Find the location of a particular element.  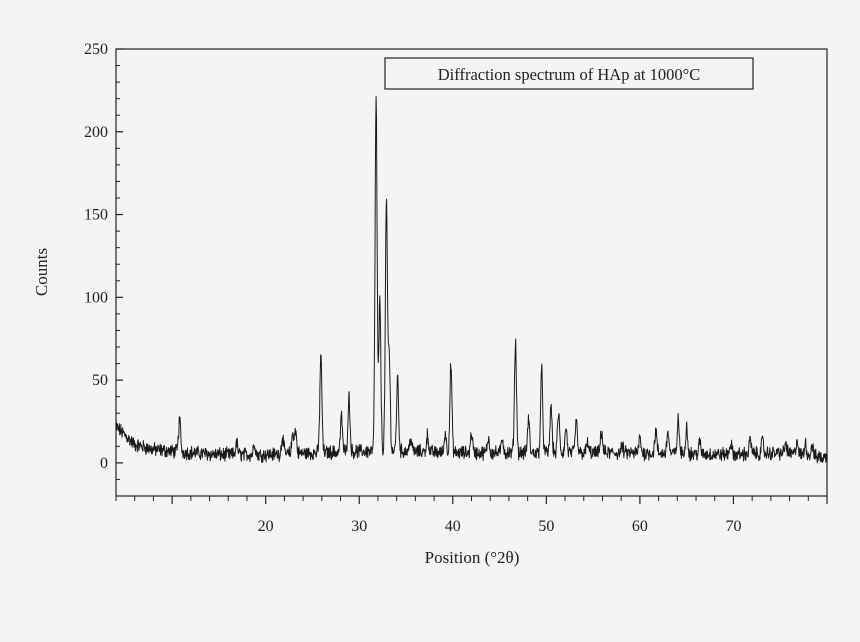

x-tick-label: 30 is located at coordinates (359, 526).